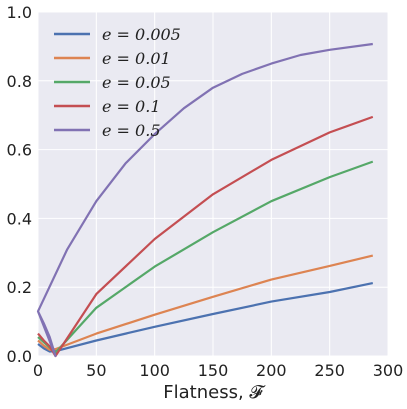  Describe the element at coordinates (19, 150) in the screenshot. I see `y-tick-label: 0.6` at that location.